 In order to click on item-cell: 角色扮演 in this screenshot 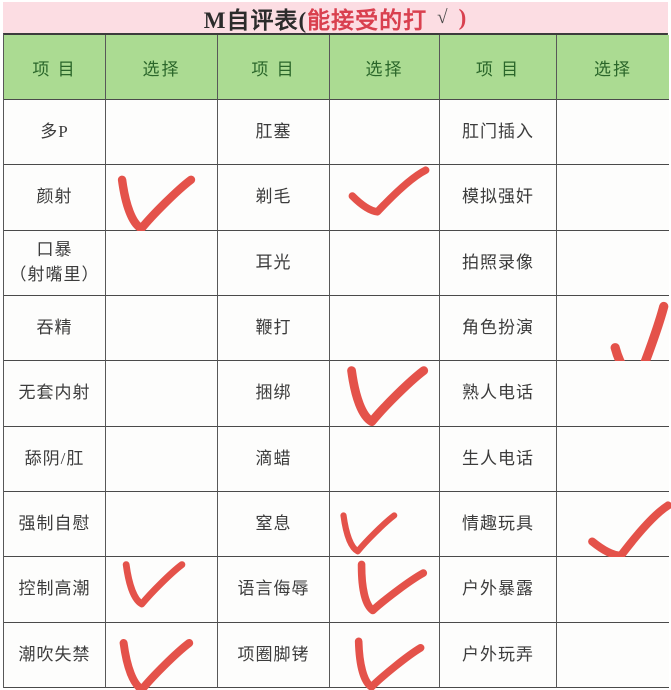, I will do `click(498, 329)`.